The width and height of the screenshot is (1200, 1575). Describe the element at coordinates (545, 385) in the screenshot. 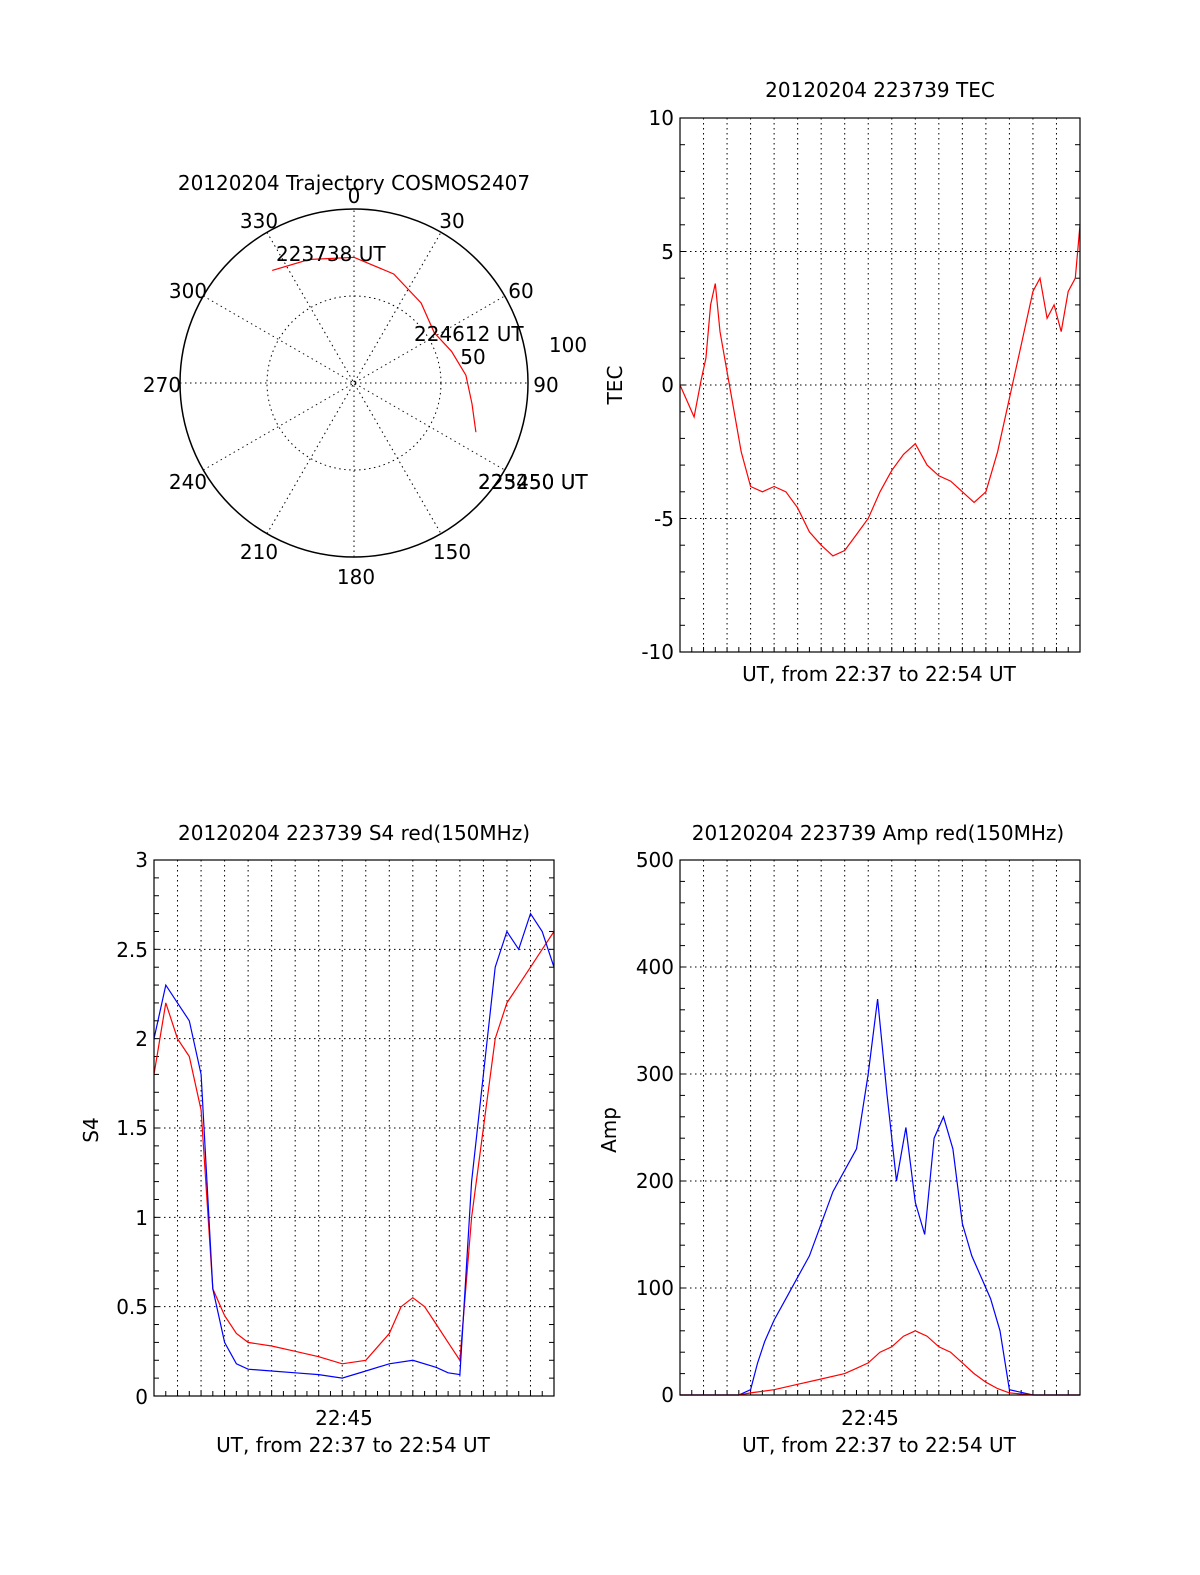

I see `angle-label-90: 90` at that location.